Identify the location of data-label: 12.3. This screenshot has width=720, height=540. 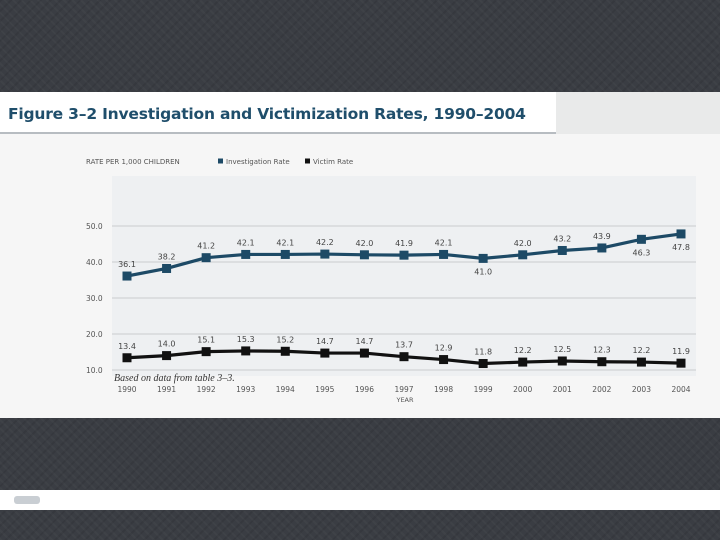
(602, 350).